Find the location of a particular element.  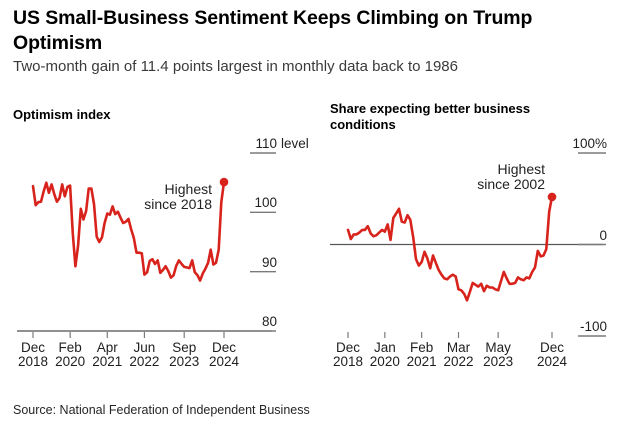

x-tick-label: Apr 2021 is located at coordinates (107, 355).